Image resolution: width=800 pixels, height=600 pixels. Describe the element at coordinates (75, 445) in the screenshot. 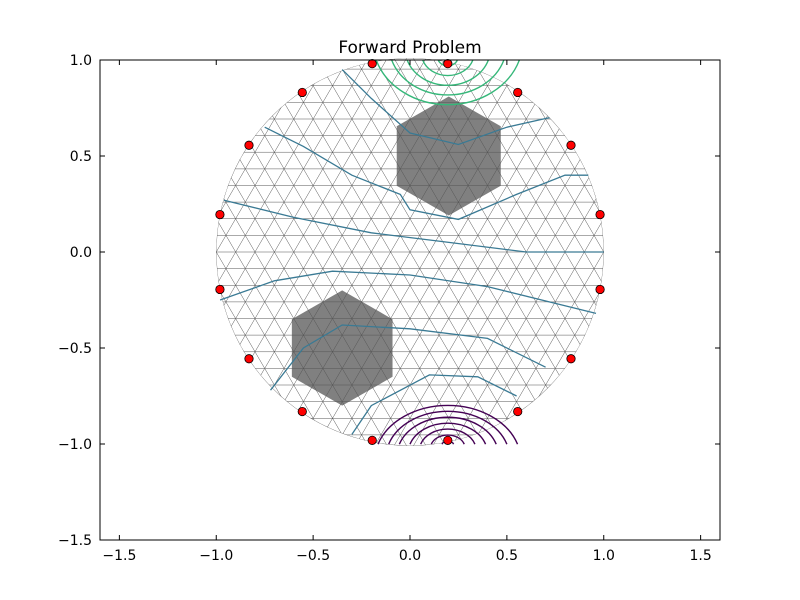

I see `y-tick-label-2: −1.0` at that location.